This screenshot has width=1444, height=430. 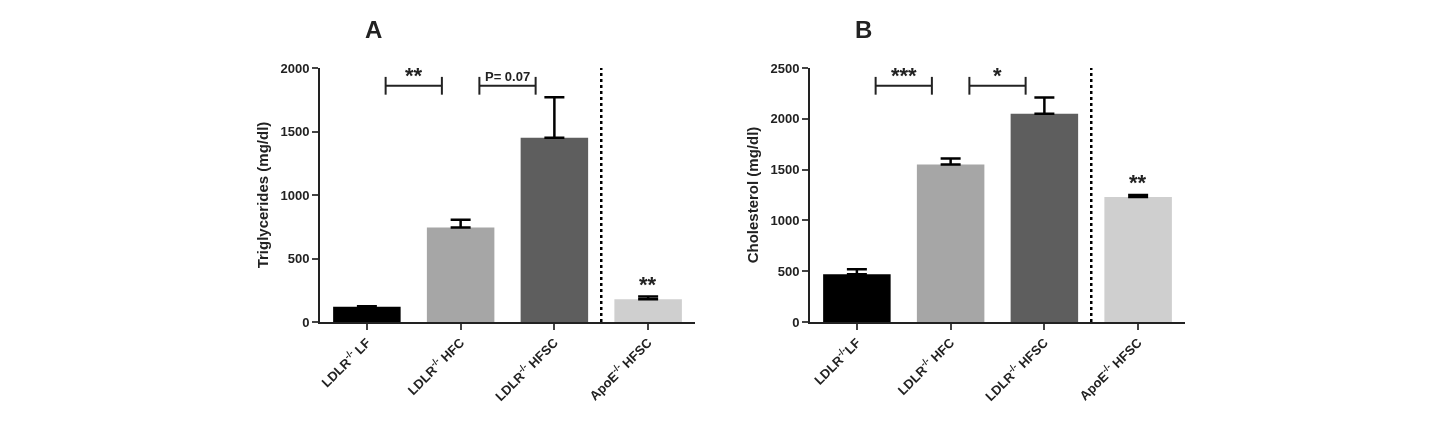 What do you see at coordinates (508, 76) in the screenshot?
I see `annotation: P= 0.07` at bounding box center [508, 76].